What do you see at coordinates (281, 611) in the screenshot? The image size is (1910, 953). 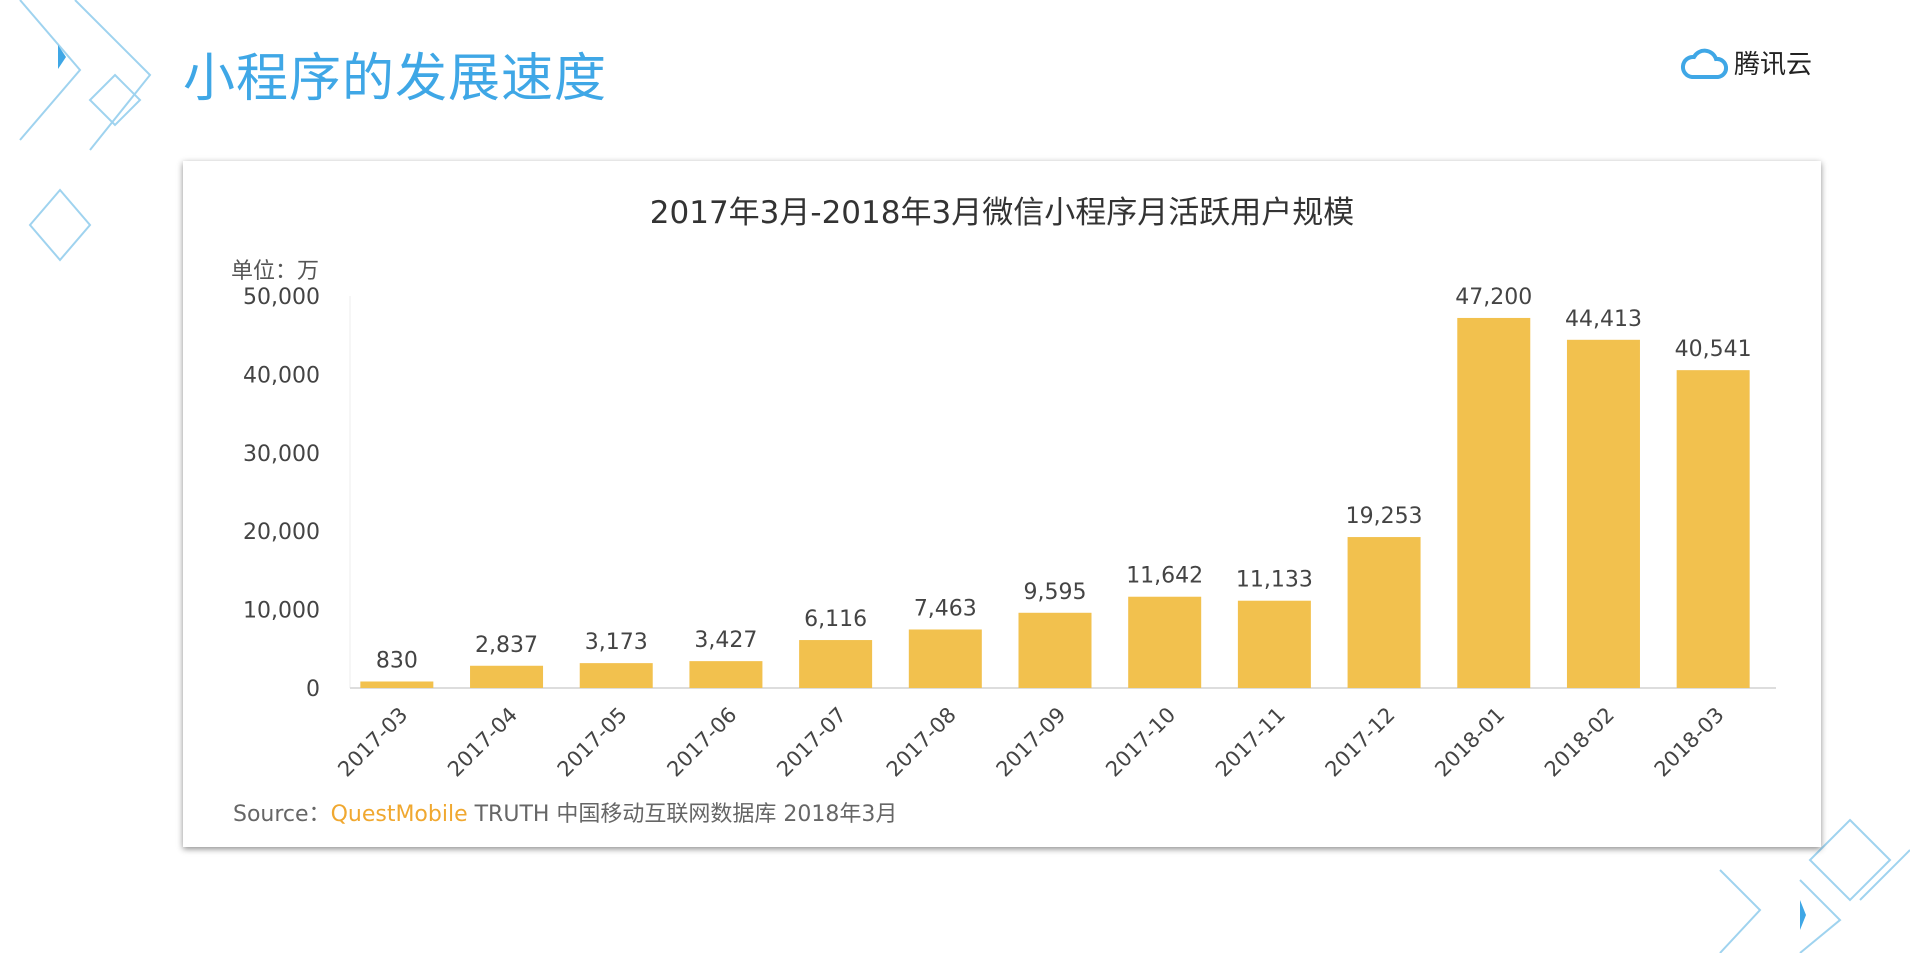 I see `y-tick-label: 10,000` at bounding box center [281, 611].